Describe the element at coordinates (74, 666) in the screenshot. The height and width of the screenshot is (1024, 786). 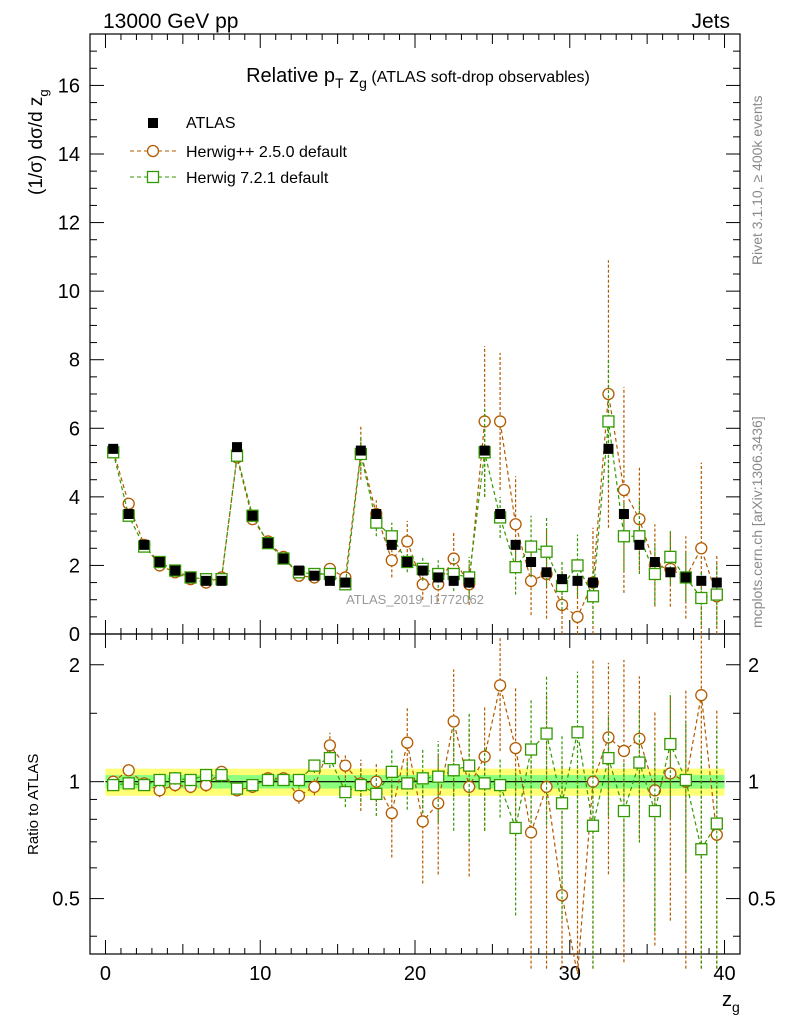
I see `y-tick-label-ratio: 2` at that location.